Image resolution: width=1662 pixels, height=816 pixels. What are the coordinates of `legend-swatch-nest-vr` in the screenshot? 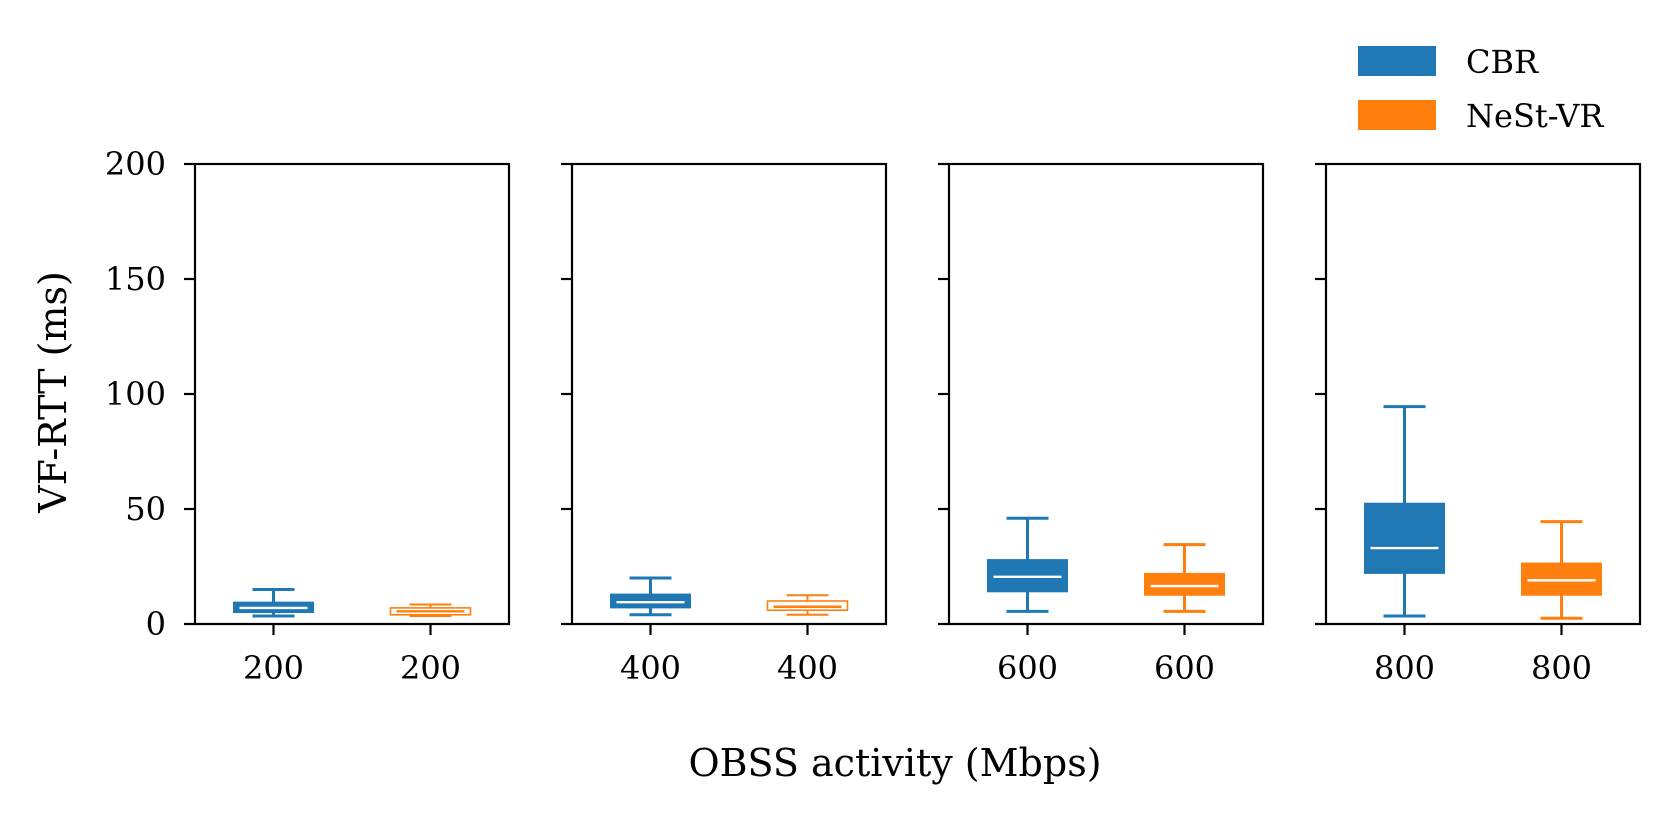 It's located at (1397, 115).